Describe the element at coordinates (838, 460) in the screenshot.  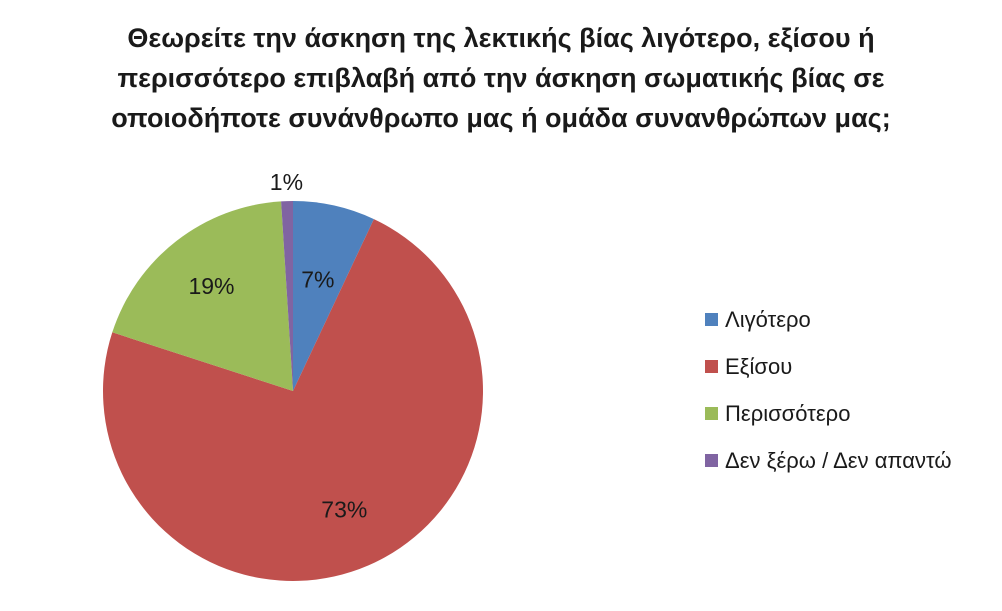
I see `legend-label-den-xero: Δεν ξέρω / Δεν απαντώ` at that location.